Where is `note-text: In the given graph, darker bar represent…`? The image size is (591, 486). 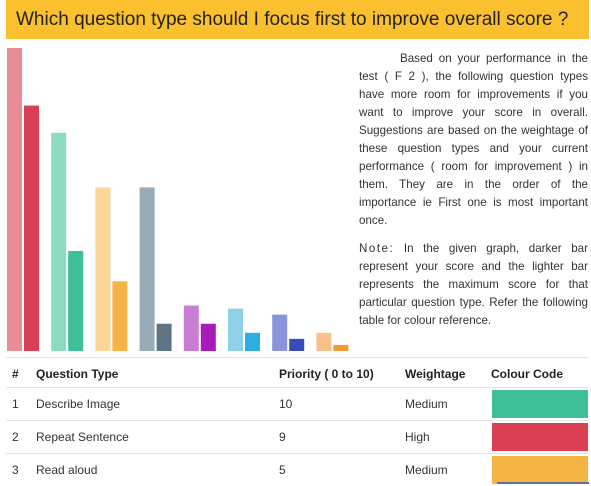
note-text: In the given graph, darker bar represent… is located at coordinates (473, 284).